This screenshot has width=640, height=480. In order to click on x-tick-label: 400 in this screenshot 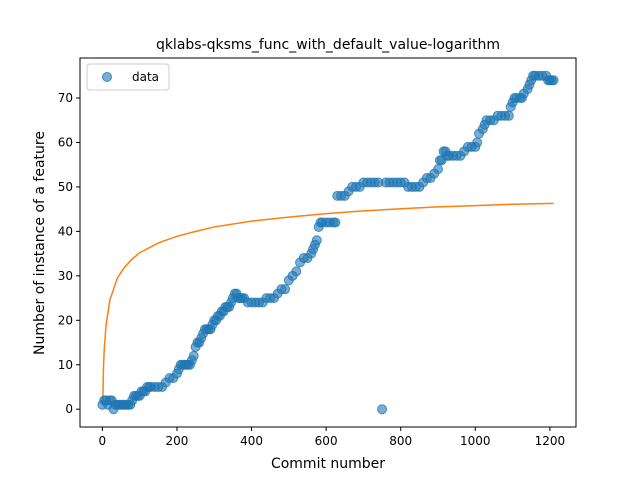, I will do `click(251, 441)`.